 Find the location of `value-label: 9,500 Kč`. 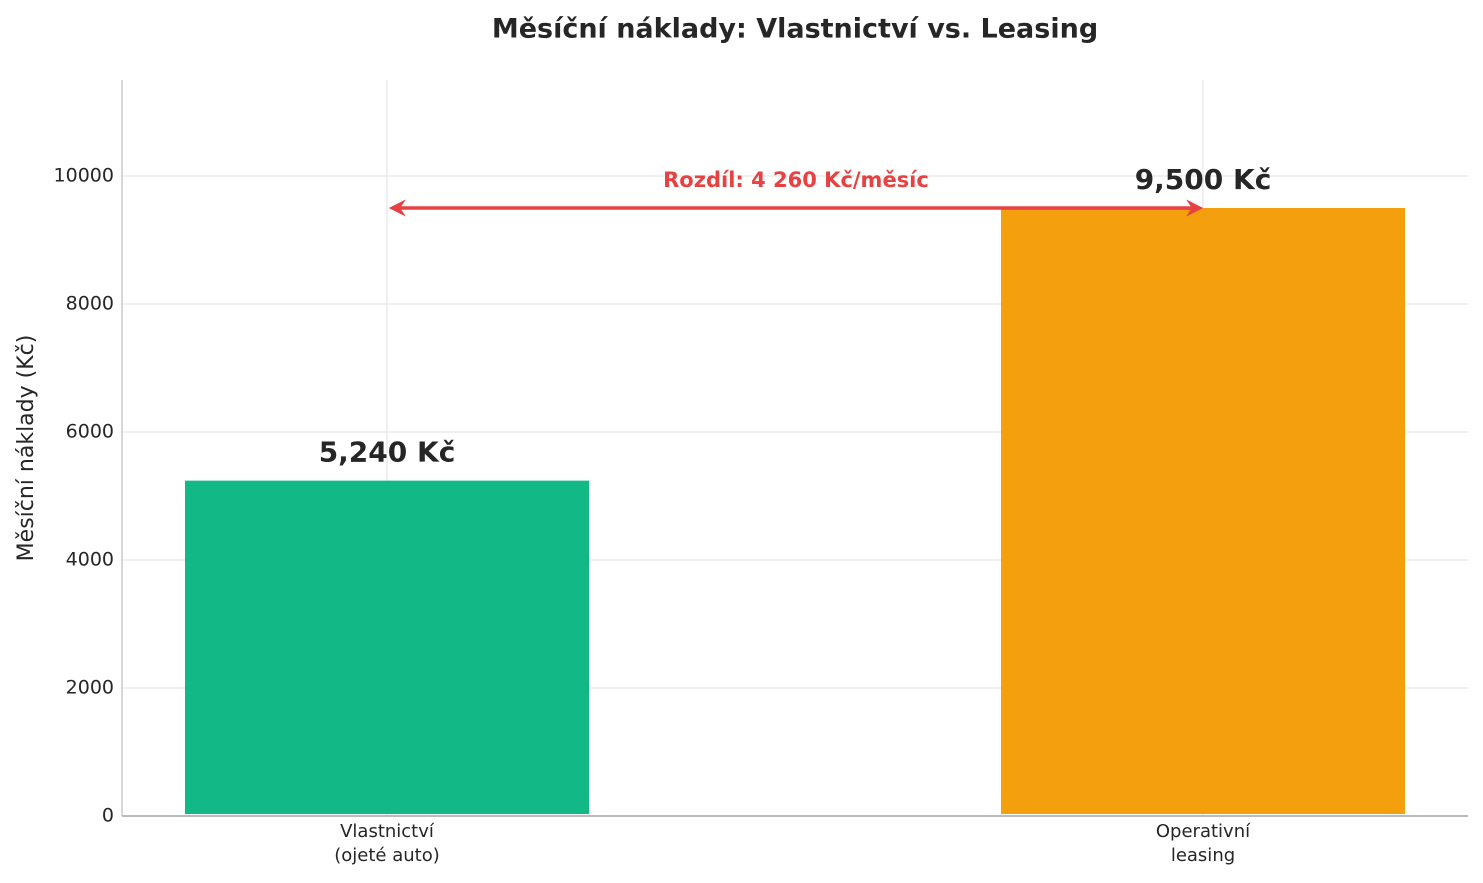

value-label: 9,500 Kč is located at coordinates (1203, 179).